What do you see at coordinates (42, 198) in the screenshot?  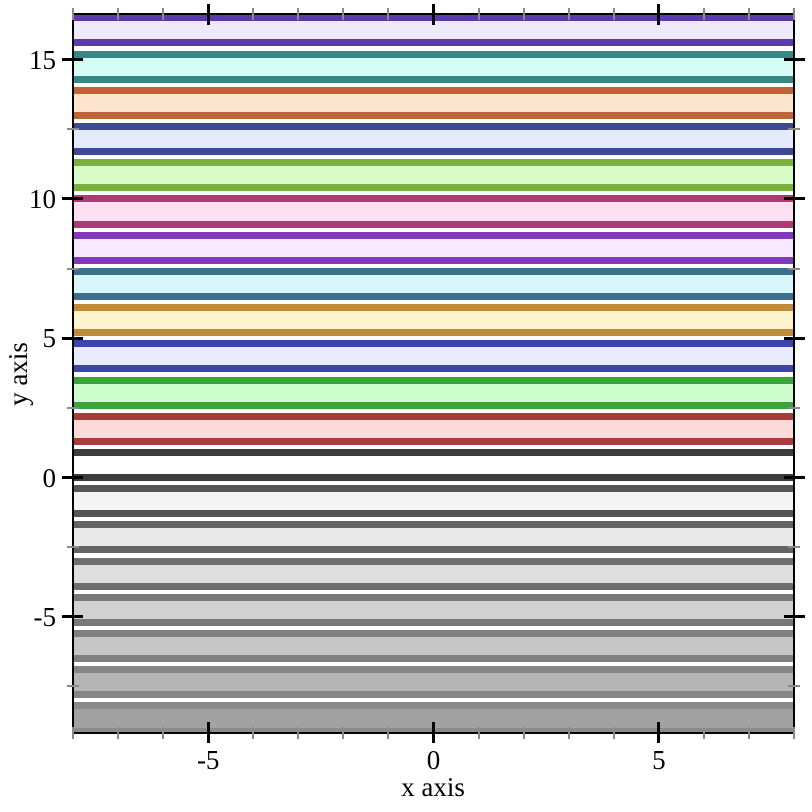 I see `y-tick-label: 10` at bounding box center [42, 198].